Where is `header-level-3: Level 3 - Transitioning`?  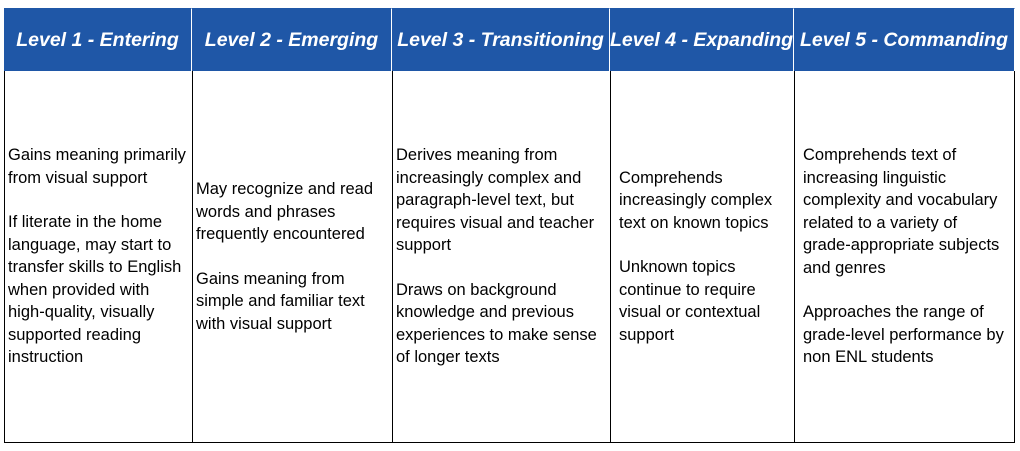 header-level-3: Level 3 - Transitioning is located at coordinates (501, 39).